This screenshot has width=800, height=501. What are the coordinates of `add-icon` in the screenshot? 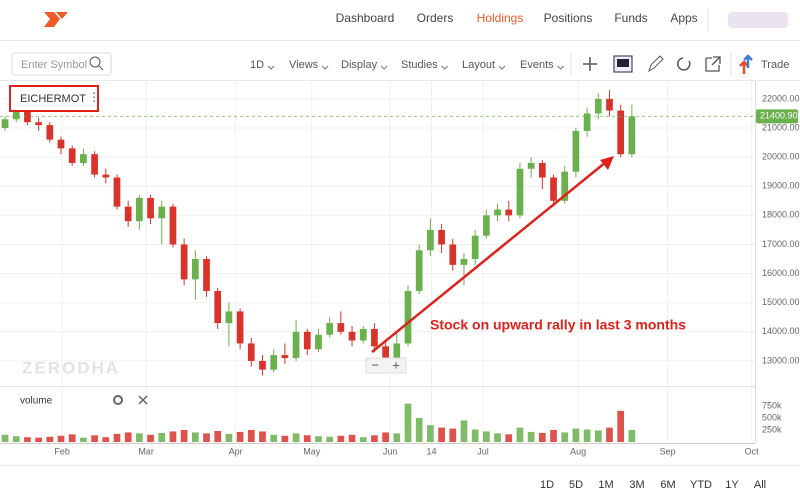 It's located at (590, 64).